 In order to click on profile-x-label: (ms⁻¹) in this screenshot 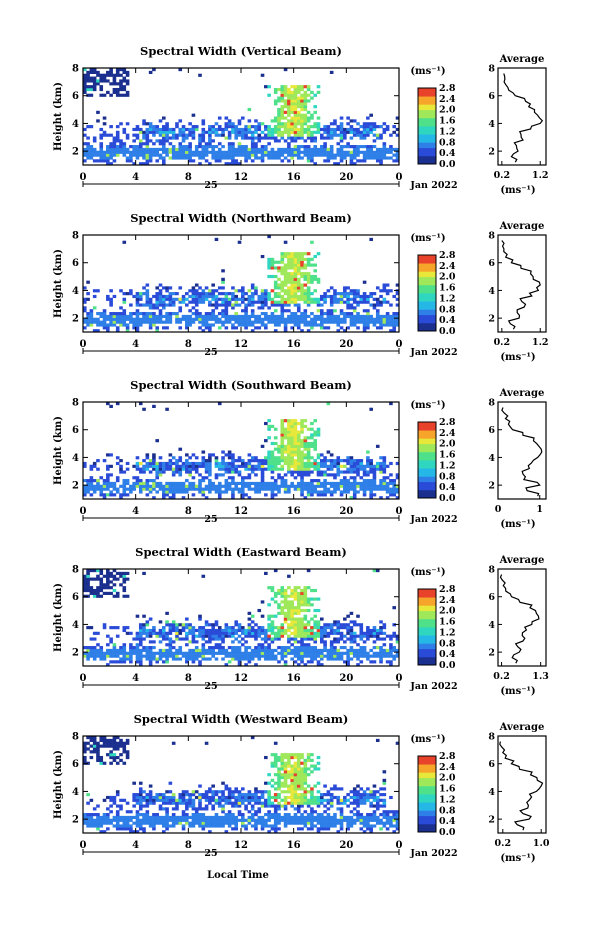, I will do `click(517, 691)`.